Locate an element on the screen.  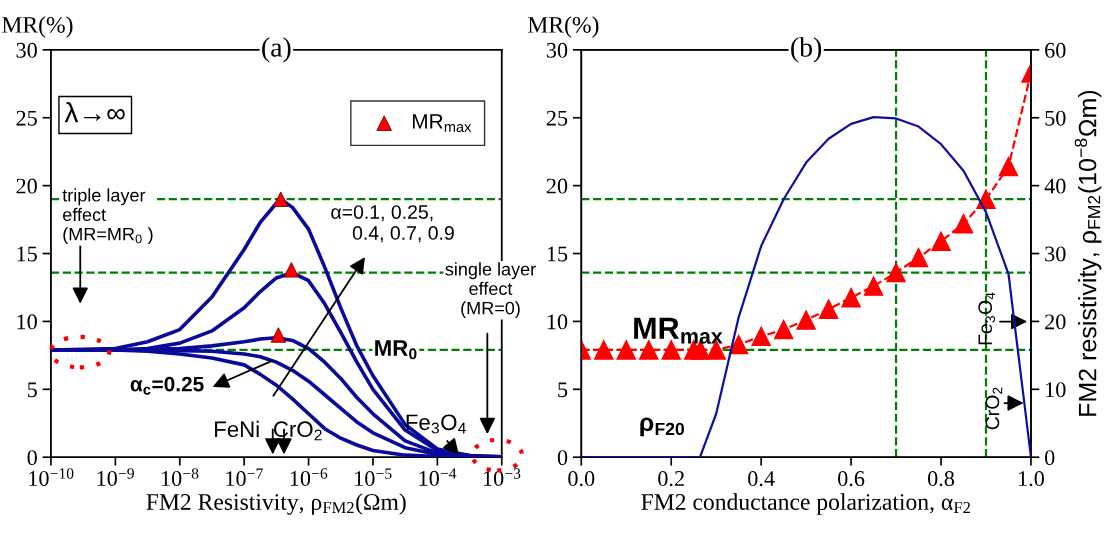
x-tick-label: 0.6 is located at coordinates (851, 479).